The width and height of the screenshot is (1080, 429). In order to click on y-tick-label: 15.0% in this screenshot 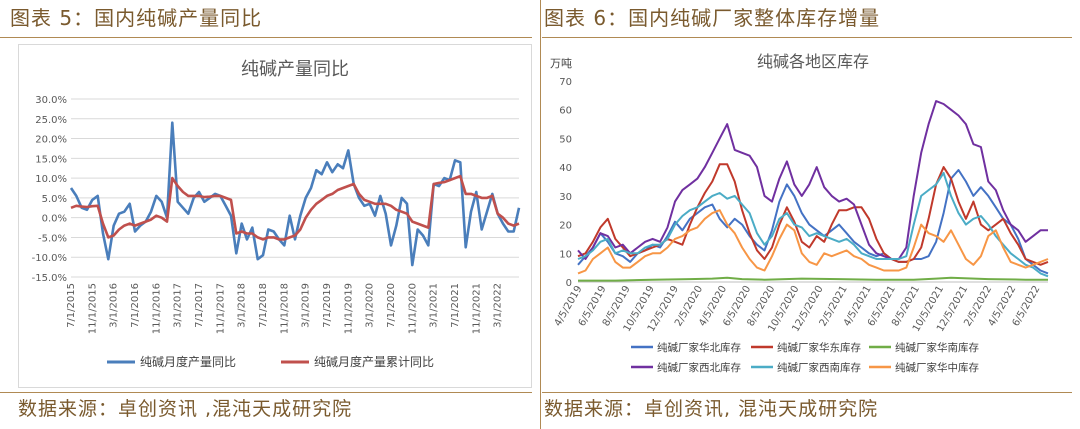, I will do `click(51, 159)`.